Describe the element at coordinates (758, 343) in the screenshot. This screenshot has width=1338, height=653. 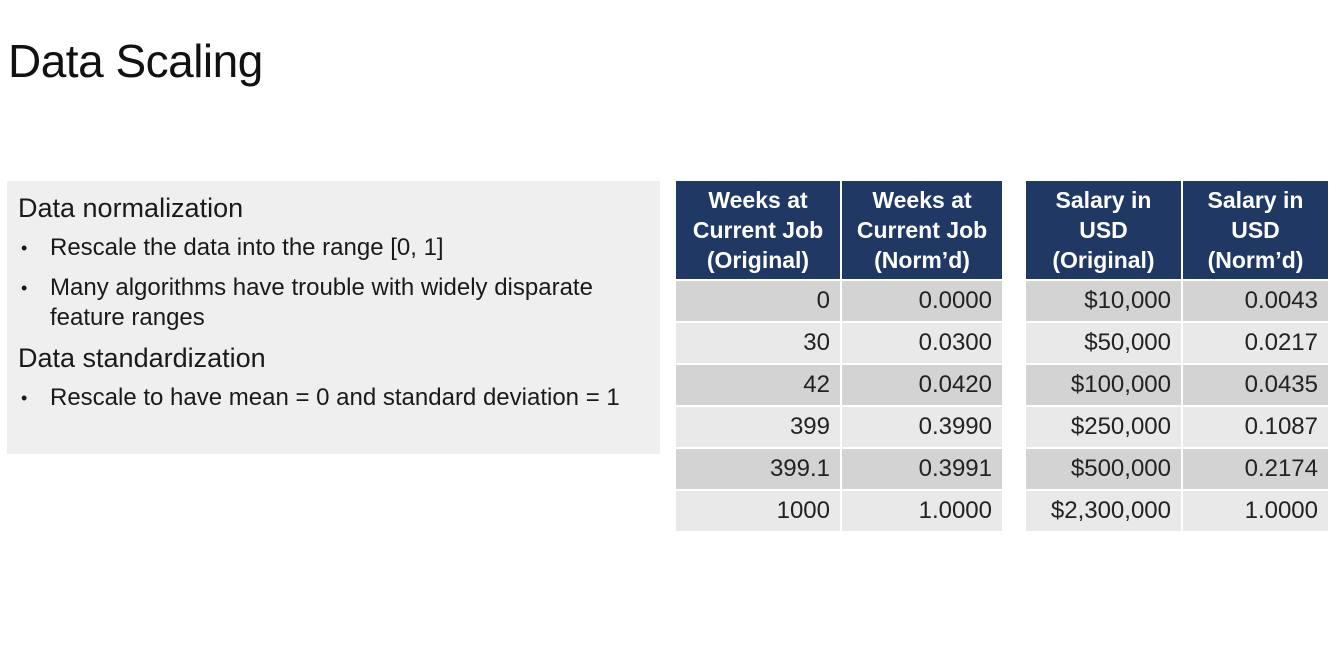
I see `table-cell: 30` at that location.